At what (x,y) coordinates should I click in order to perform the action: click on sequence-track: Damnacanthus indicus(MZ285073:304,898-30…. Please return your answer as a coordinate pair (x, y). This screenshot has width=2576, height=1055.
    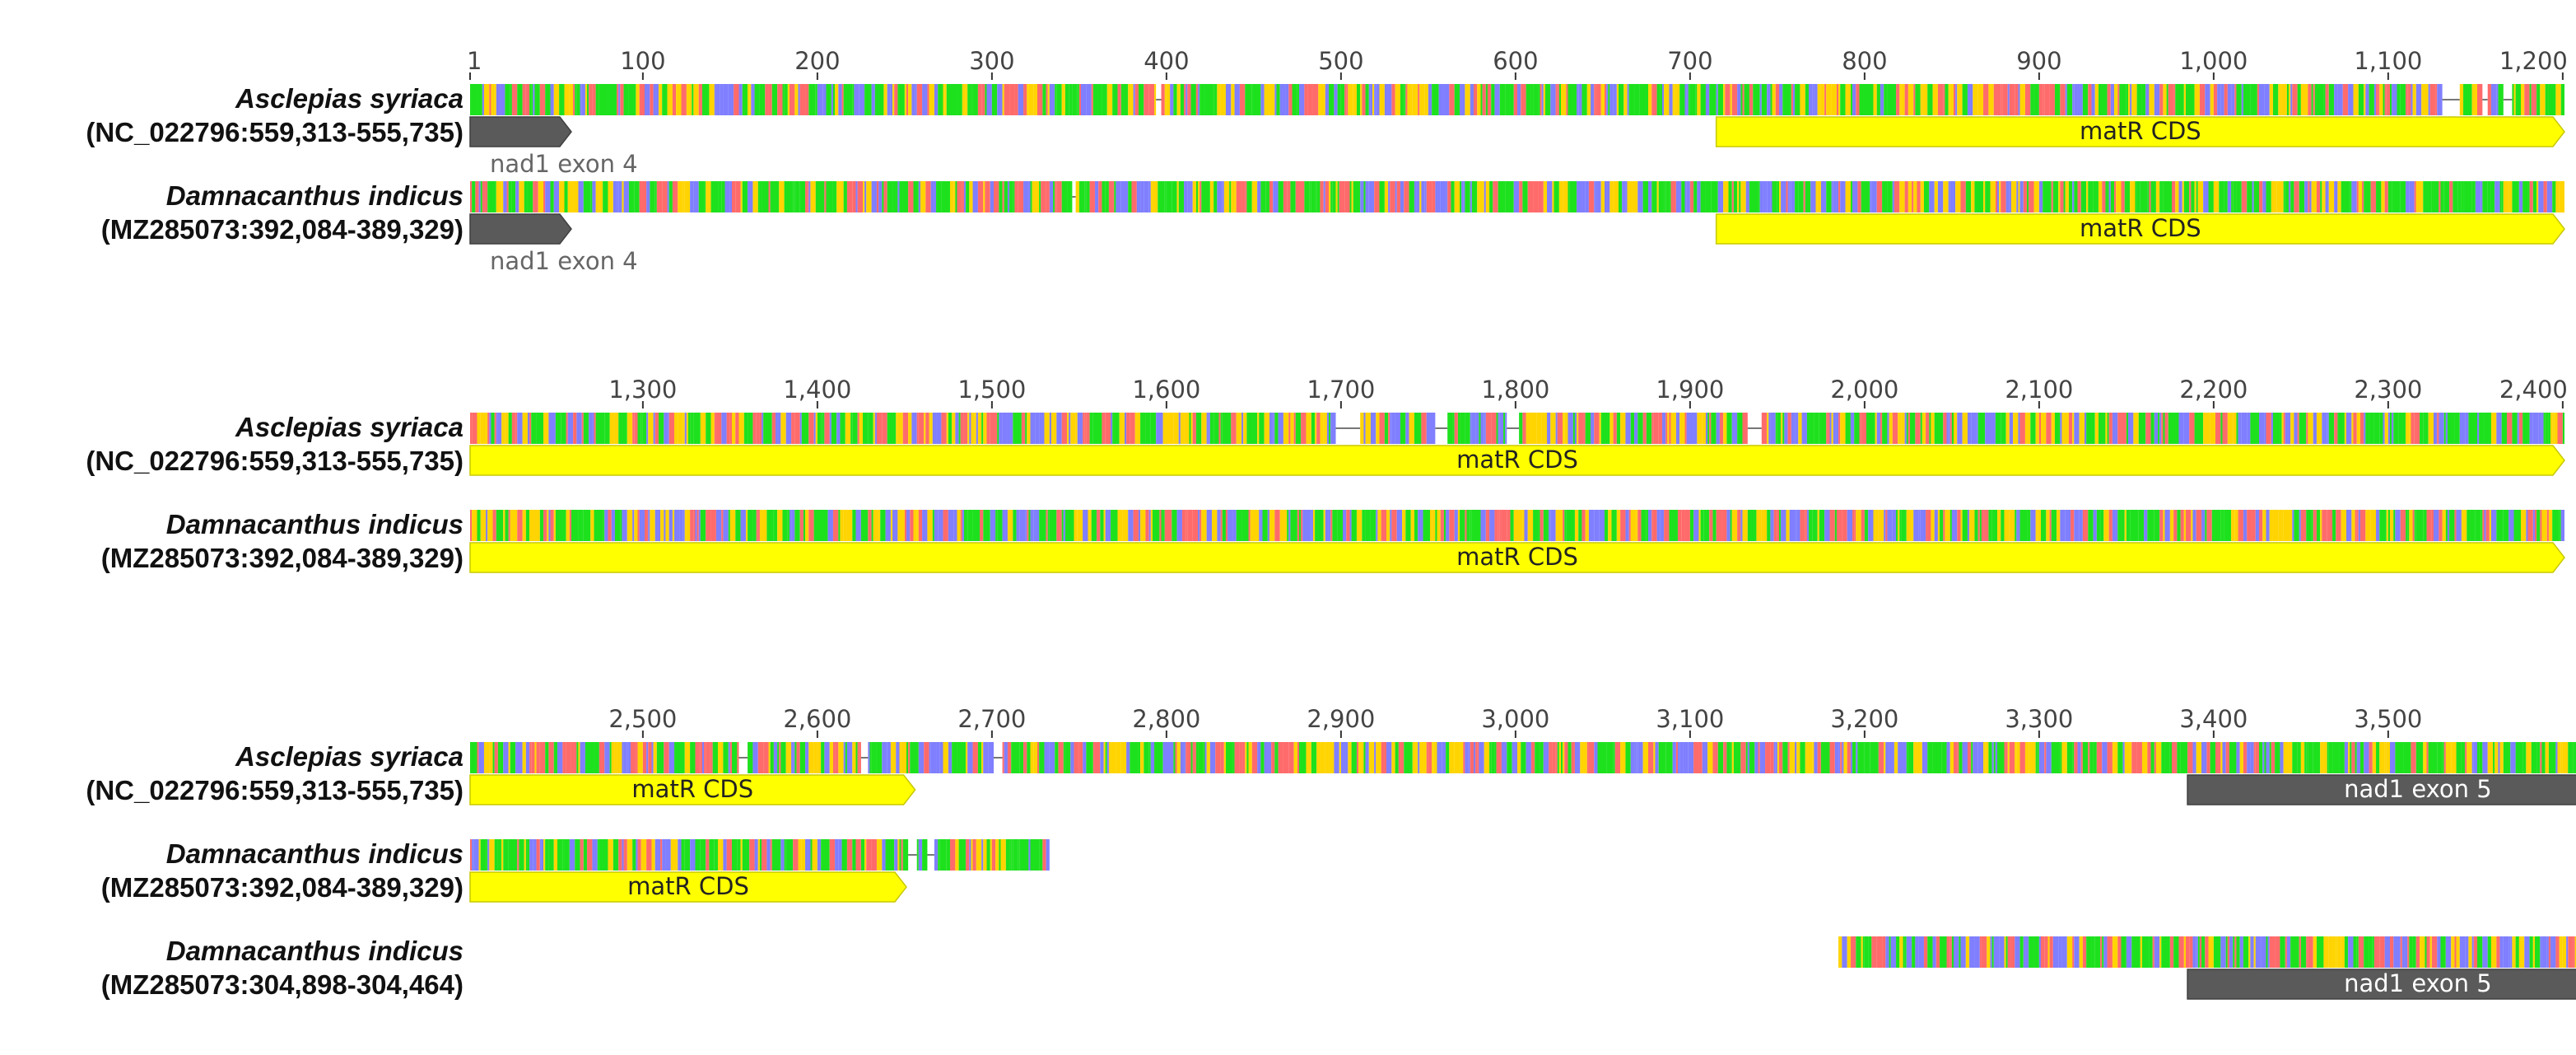
    Looking at the image, I should click on (1338, 968).